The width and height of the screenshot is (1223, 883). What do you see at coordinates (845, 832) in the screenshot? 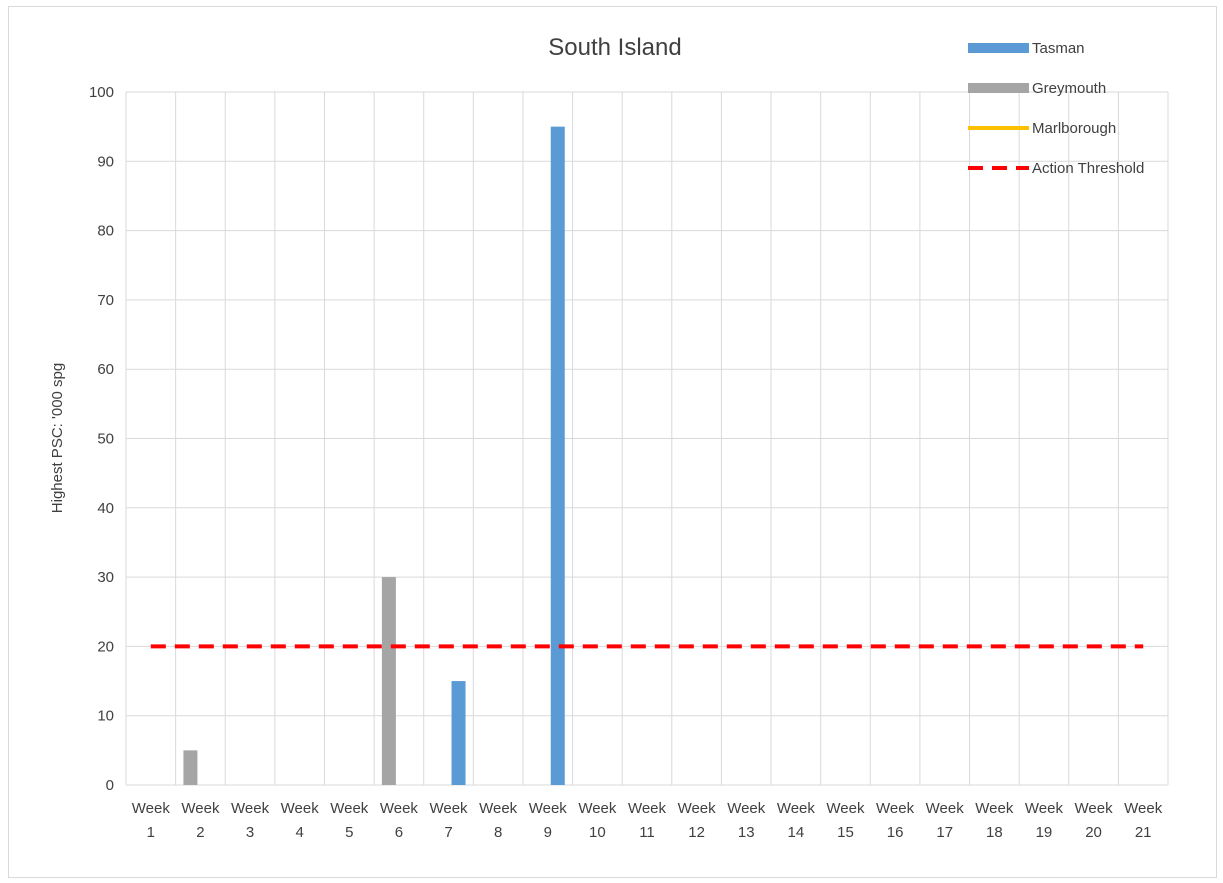
I see `x-tick-label-line2: 15` at bounding box center [845, 832].